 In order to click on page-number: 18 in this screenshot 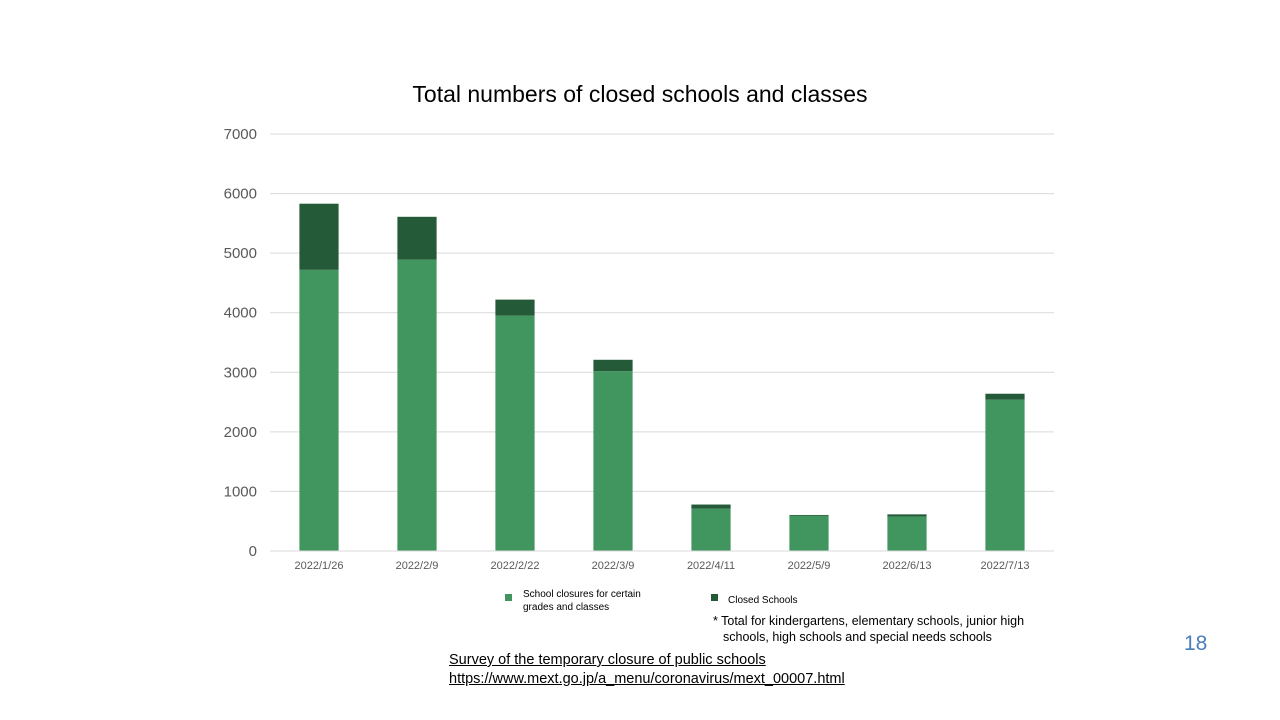, I will do `click(1196, 643)`.